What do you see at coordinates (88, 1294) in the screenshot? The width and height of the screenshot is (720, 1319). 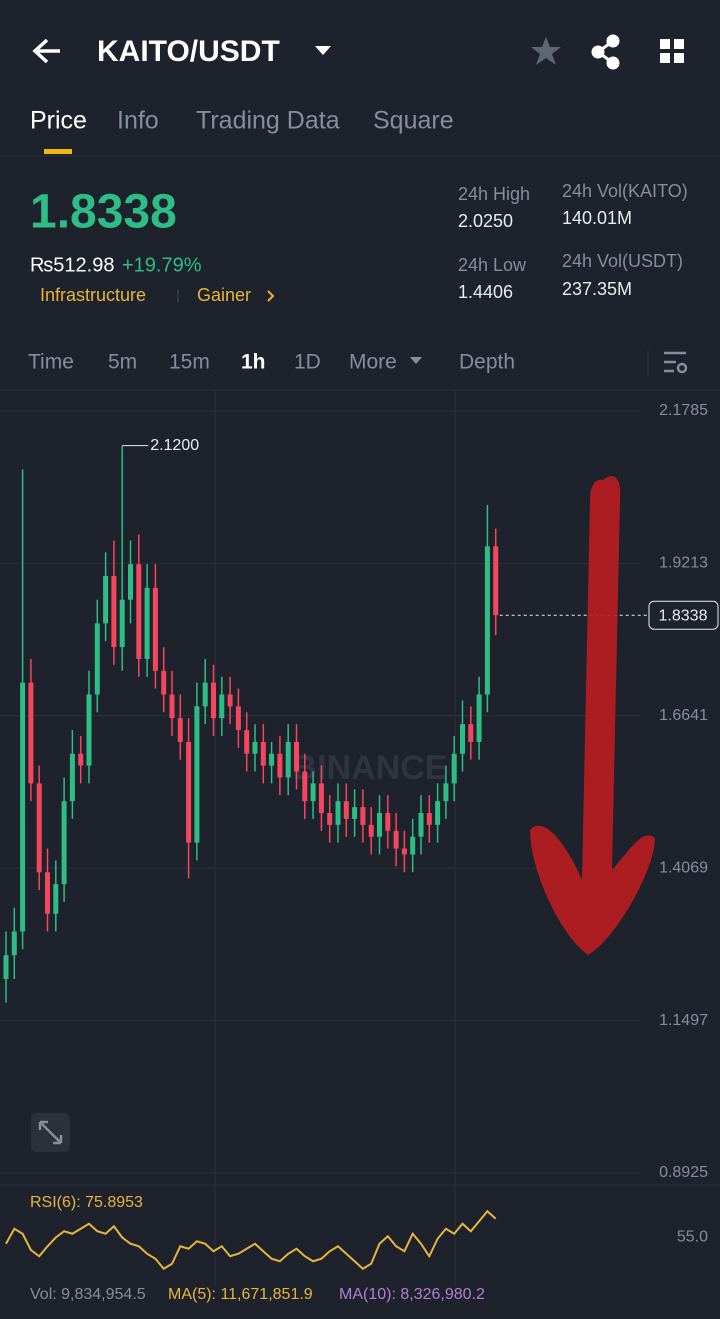 I see `volume-label: Vol: 9,834,954.5` at bounding box center [88, 1294].